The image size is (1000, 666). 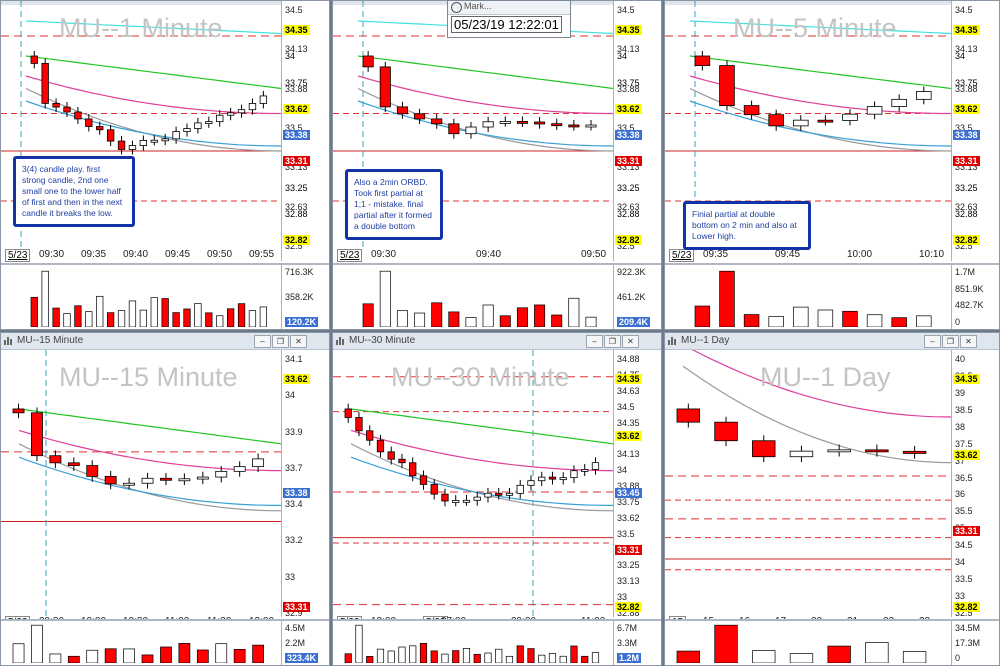 I want to click on volume-pane: 922.3K 461.2K 209.4K, so click(x=497, y=296).